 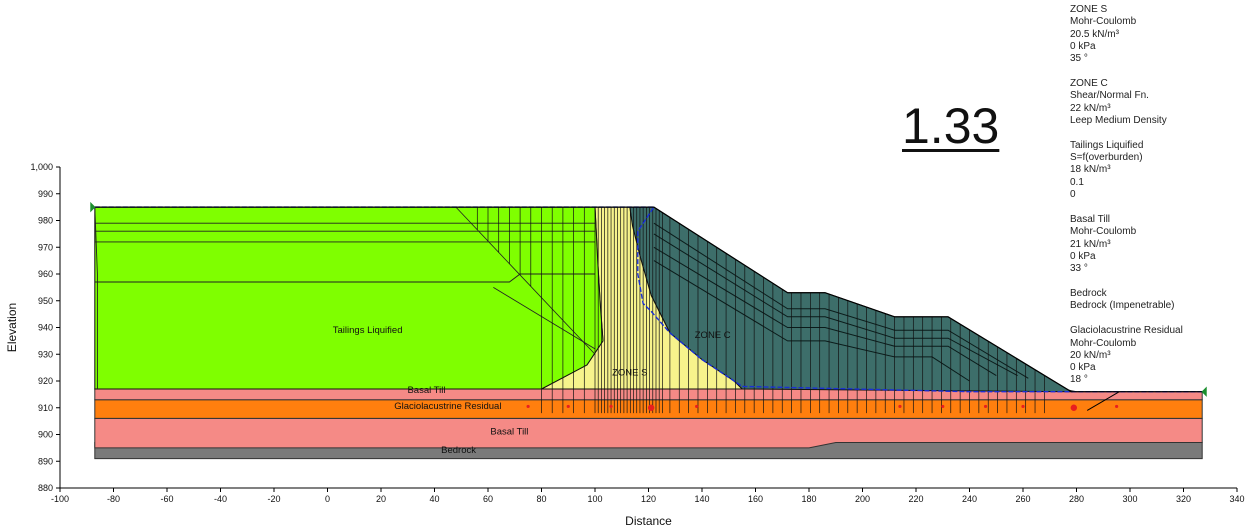 What do you see at coordinates (45, 301) in the screenshot?
I see `y-tick-label: 950` at bounding box center [45, 301].